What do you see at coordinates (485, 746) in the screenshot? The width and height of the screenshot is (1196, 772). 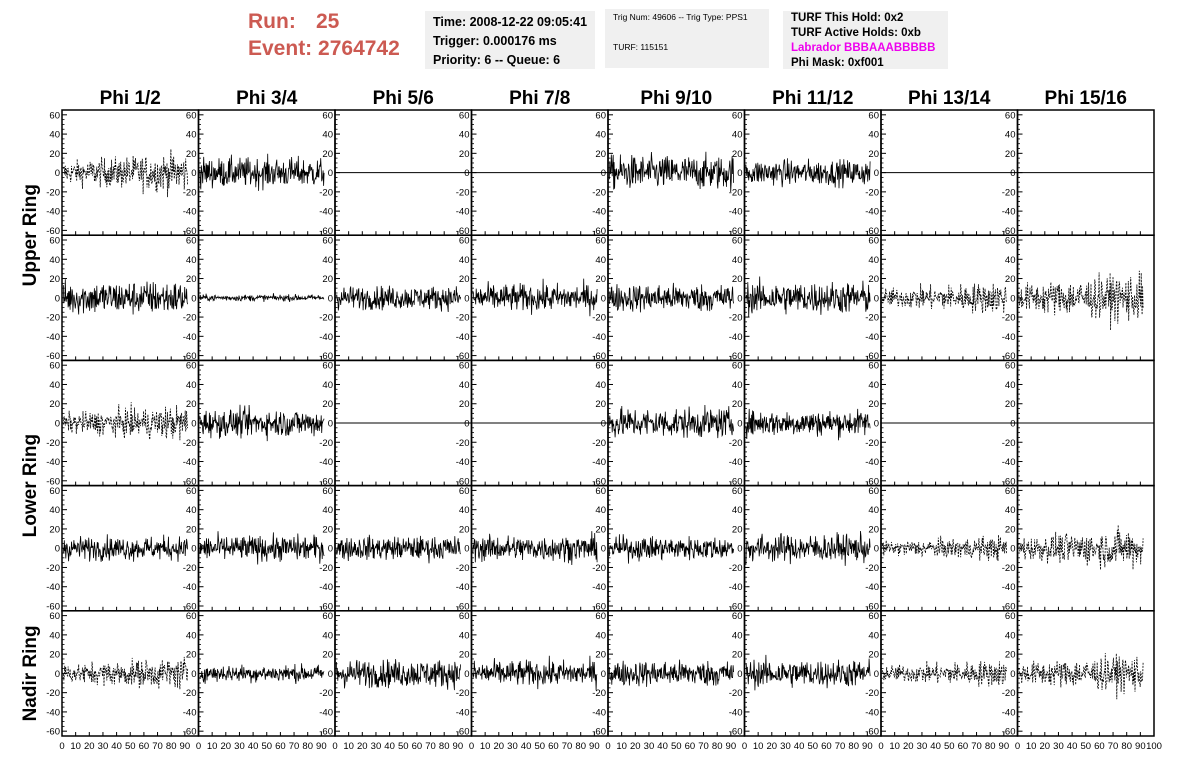 I see `x-tick-label: 10` at bounding box center [485, 746].